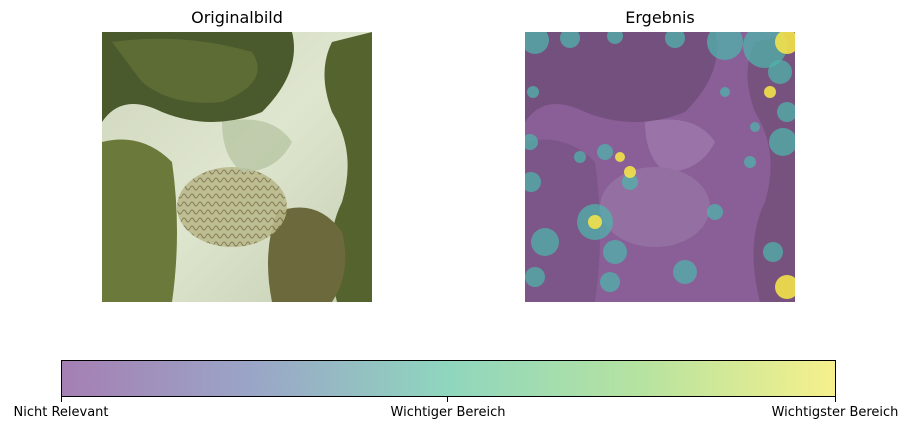 The image size is (913, 432). Describe the element at coordinates (237, 17) in the screenshot. I see `original-image-title: Originalbild` at that location.